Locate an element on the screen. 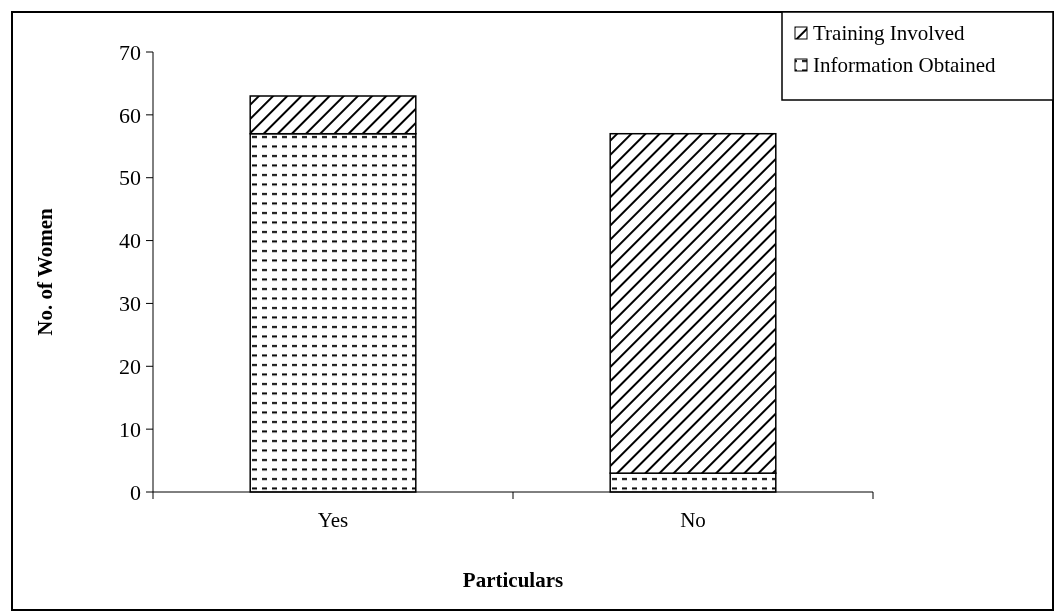 Image resolution: width=1054 pixels, height=611 pixels. x-tick-label: No is located at coordinates (693, 520).